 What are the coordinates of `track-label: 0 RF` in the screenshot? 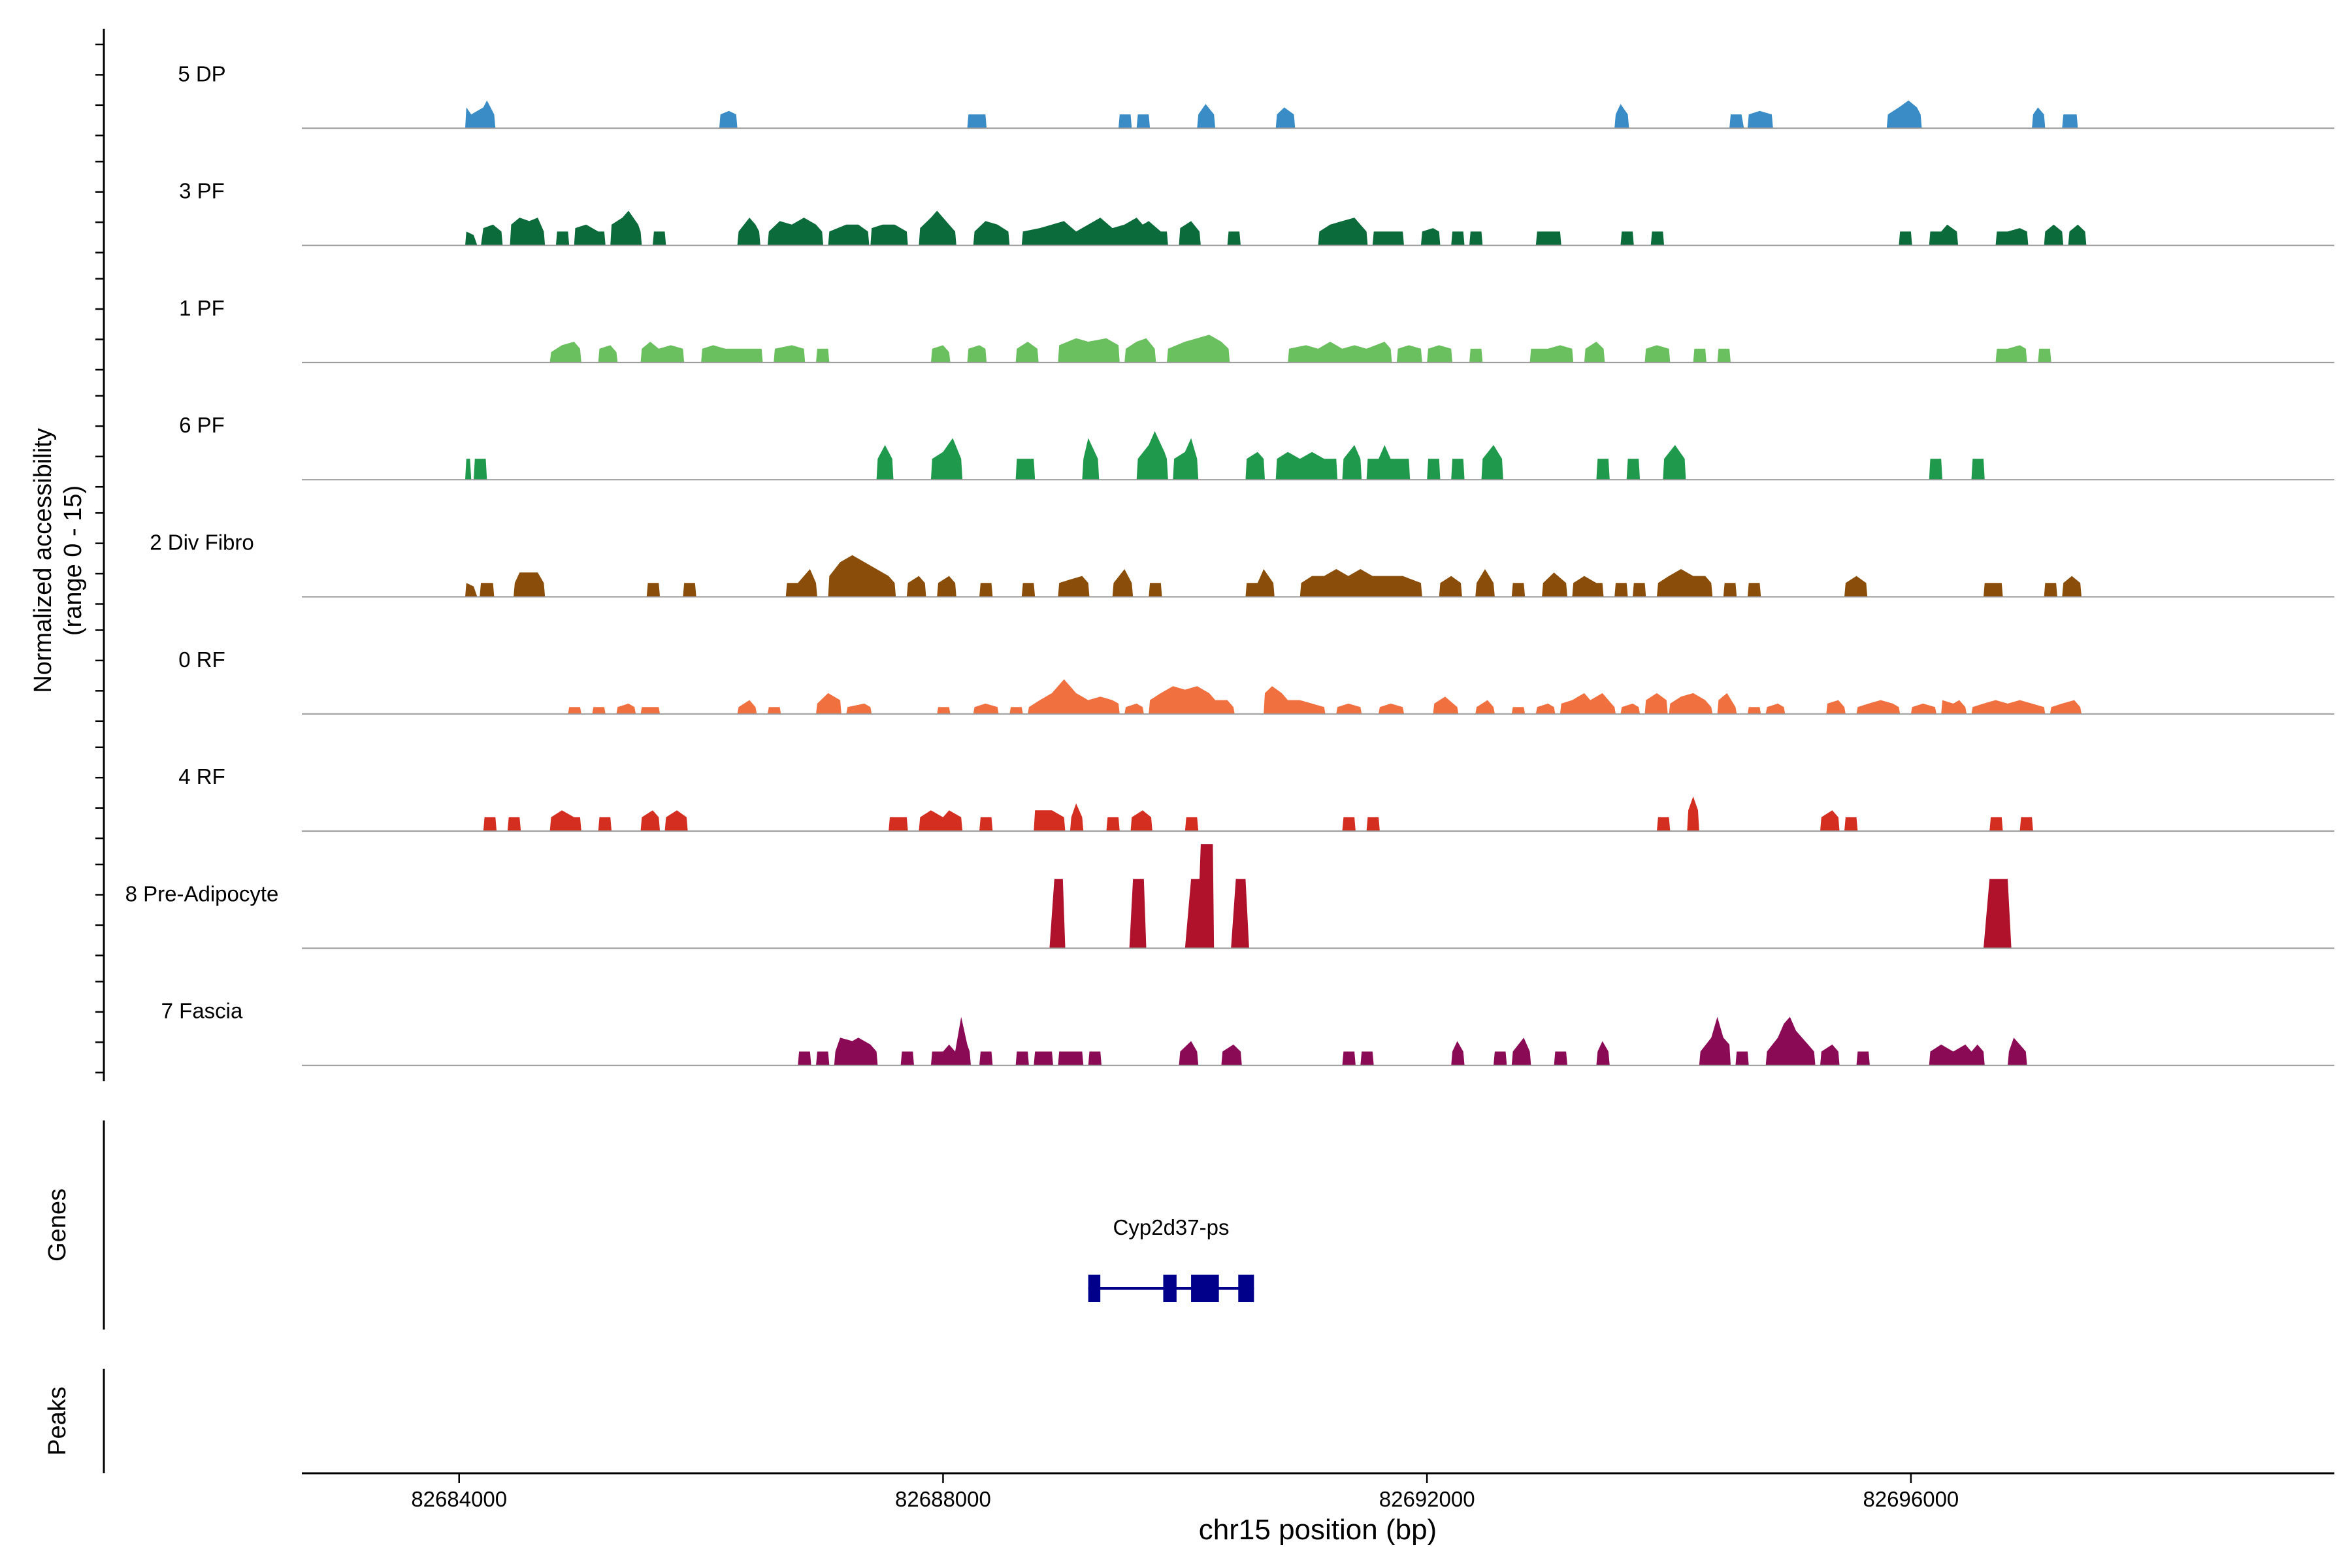 It's located at (201, 659).